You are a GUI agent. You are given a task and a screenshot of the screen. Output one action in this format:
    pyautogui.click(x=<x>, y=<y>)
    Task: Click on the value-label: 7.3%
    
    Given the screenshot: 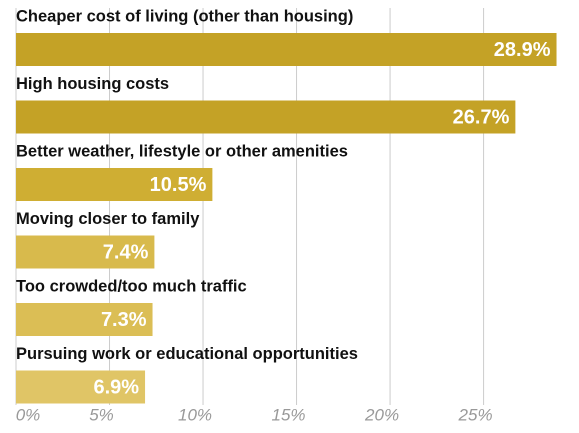 What is the action you would take?
    pyautogui.click(x=124, y=320)
    